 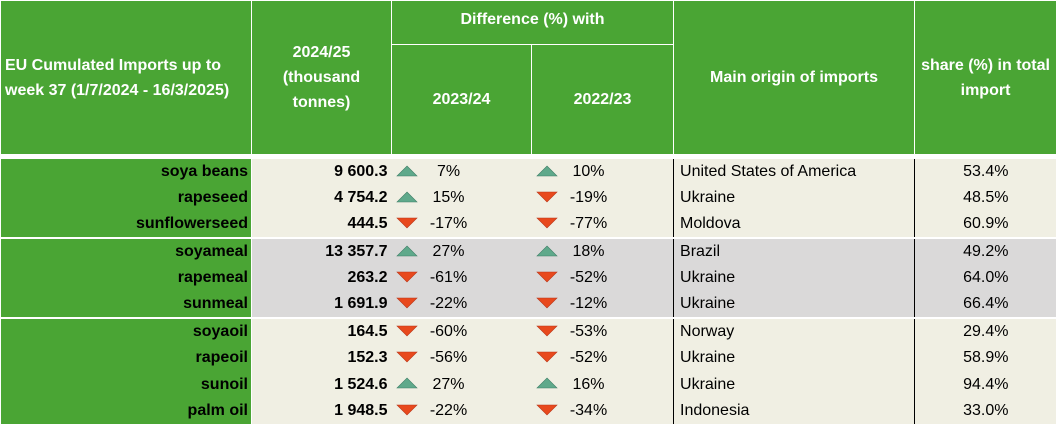 I want to click on diff-2023-24-cell: -60%, so click(x=461, y=331).